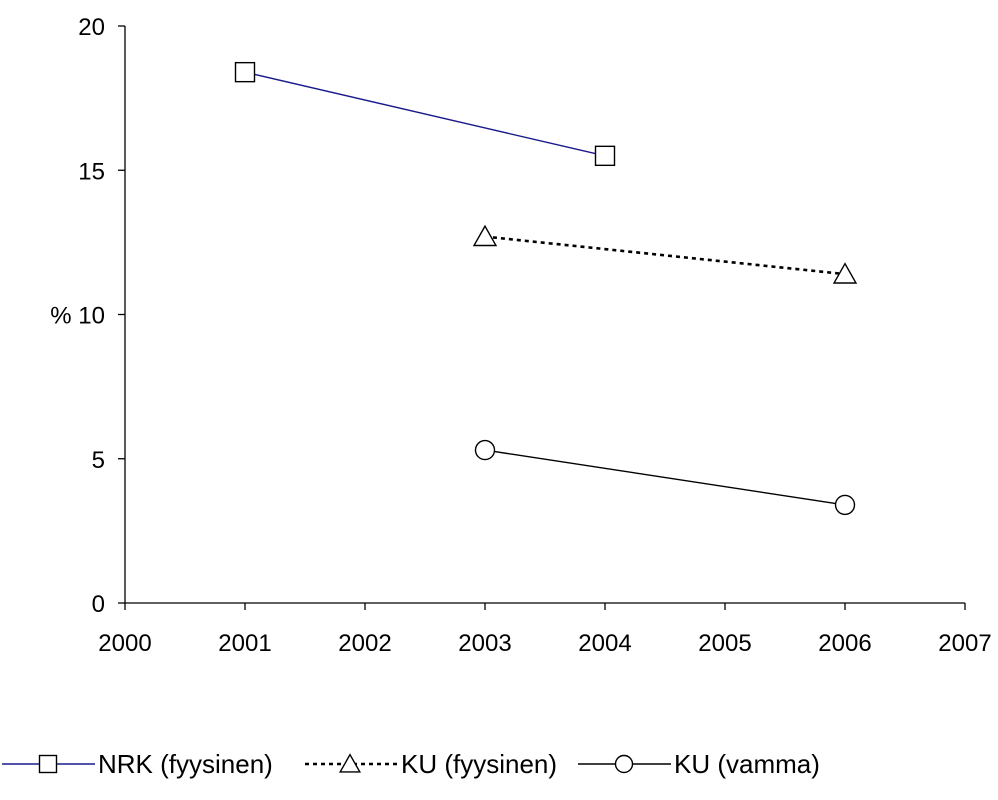  What do you see at coordinates (724, 643) in the screenshot?
I see `x-tick-label: 2005` at bounding box center [724, 643].